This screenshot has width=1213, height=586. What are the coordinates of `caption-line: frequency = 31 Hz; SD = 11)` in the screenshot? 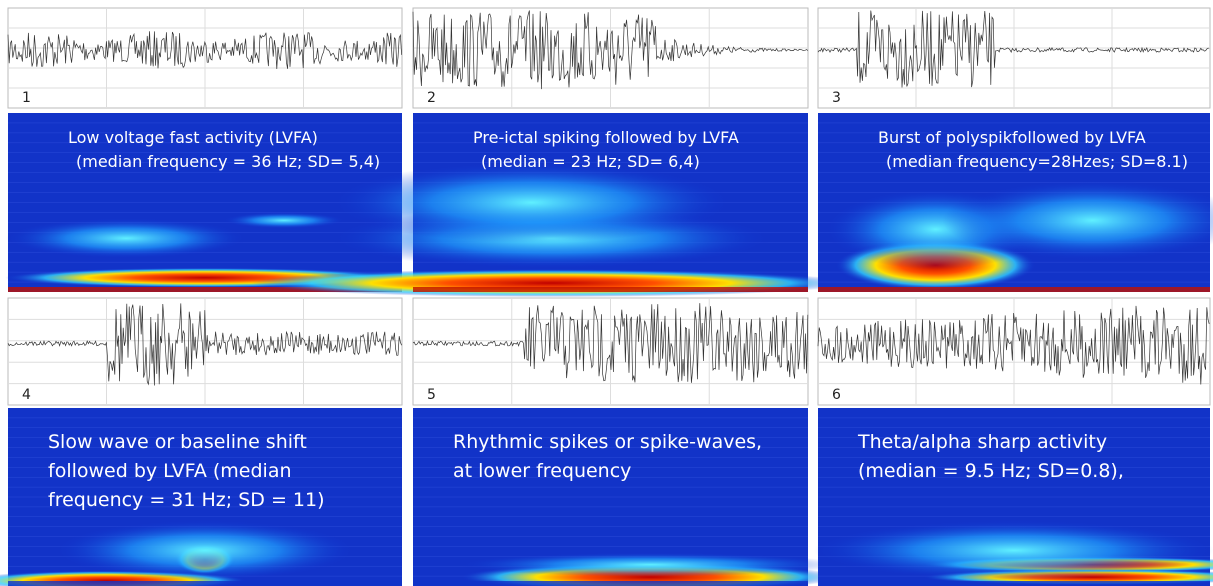 It's located at (186, 500).